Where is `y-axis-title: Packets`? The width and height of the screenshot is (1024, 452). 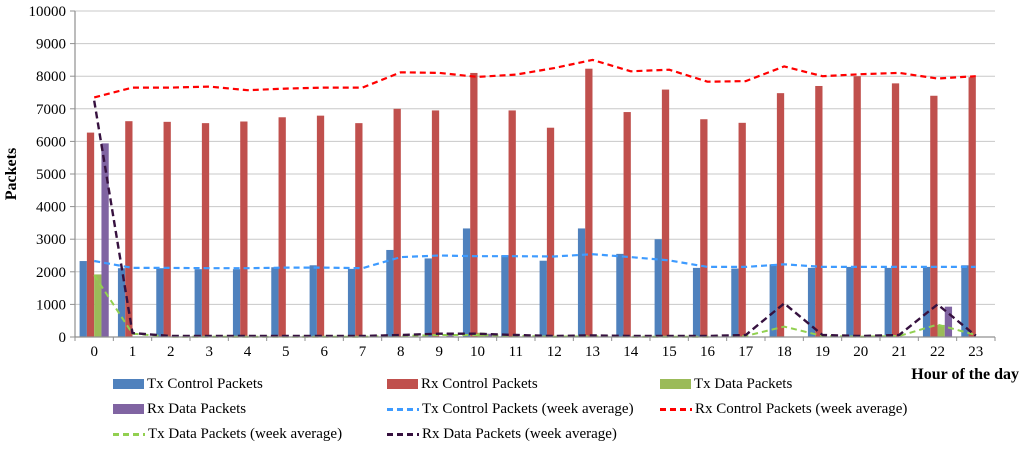
y-axis-title: Packets is located at coordinates (11, 174).